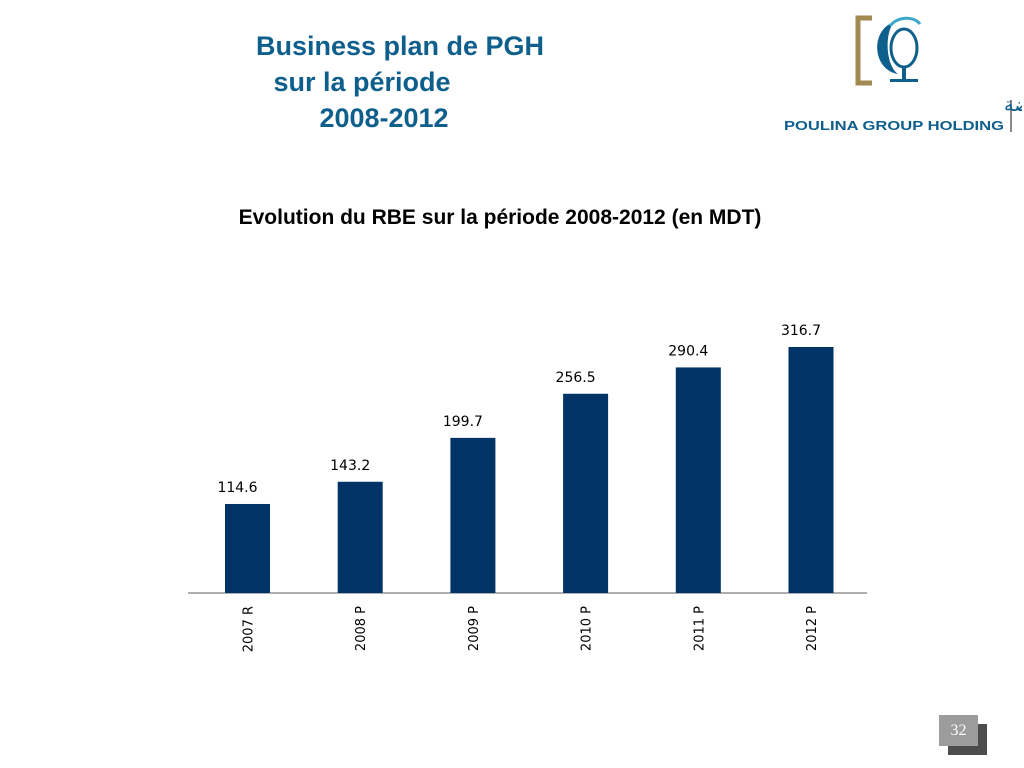 The image size is (1024, 768). Describe the element at coordinates (360, 537) in the screenshot. I see `bar-2008-p` at that location.